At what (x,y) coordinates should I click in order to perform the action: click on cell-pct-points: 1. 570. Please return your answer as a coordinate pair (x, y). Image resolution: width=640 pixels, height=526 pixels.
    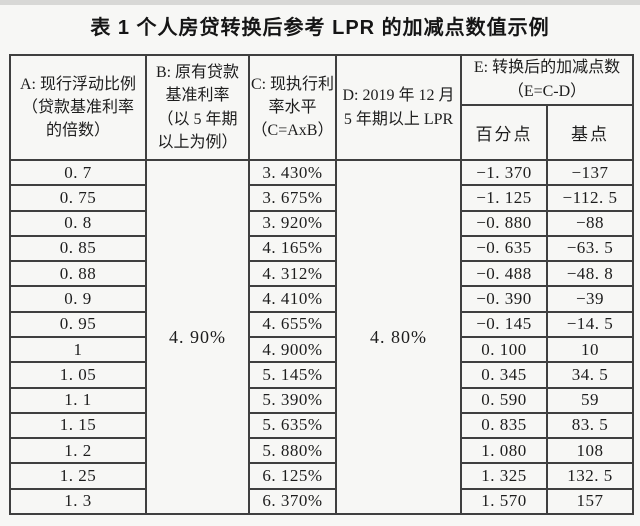
    Looking at the image, I should click on (504, 501).